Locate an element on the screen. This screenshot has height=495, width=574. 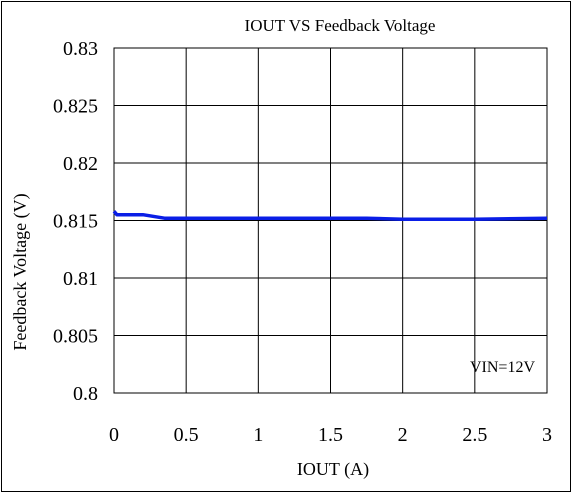
x-tick-label: 0.5 is located at coordinates (186, 435).